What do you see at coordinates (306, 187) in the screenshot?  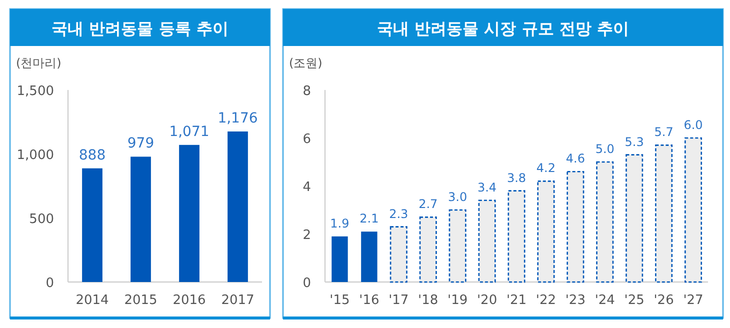 I see `y-tick-label: 4` at bounding box center [306, 187].